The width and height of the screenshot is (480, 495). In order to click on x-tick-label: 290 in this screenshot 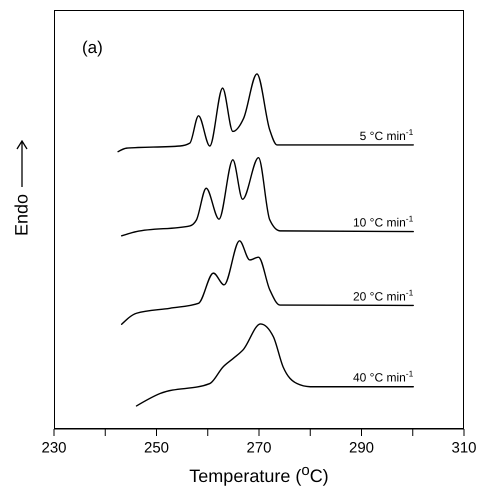, I will do `click(361, 448)`.